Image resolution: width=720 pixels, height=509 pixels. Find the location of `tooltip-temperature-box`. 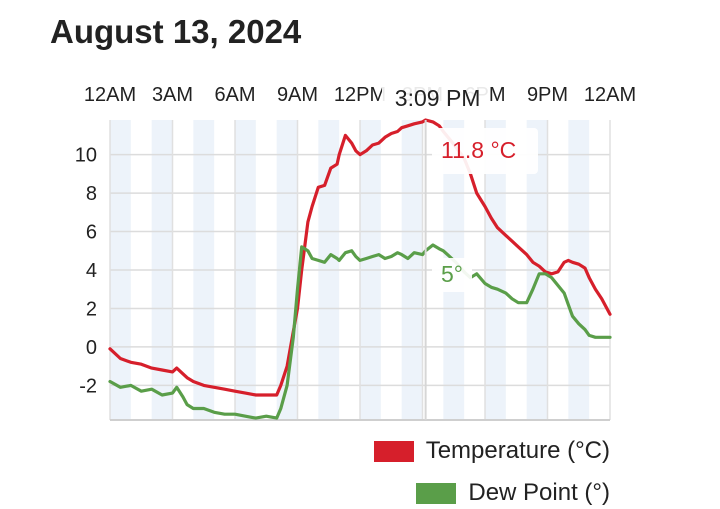

tooltip-temperature-box is located at coordinates (485, 151).